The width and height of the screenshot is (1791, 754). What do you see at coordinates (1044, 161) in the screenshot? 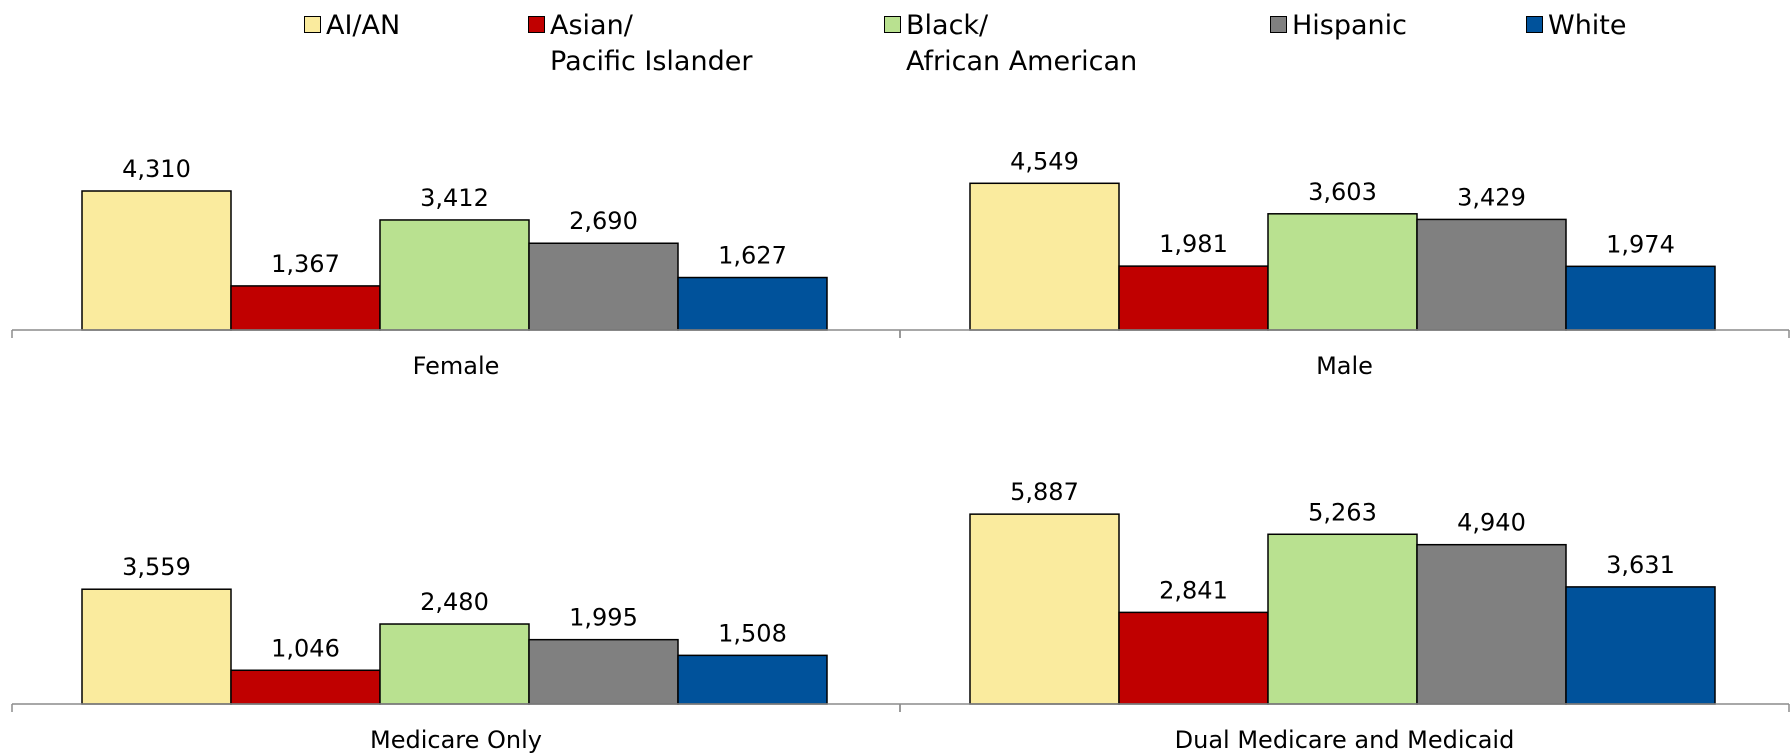
I see `value-label-male-ai-an: 4,549` at bounding box center [1044, 161].